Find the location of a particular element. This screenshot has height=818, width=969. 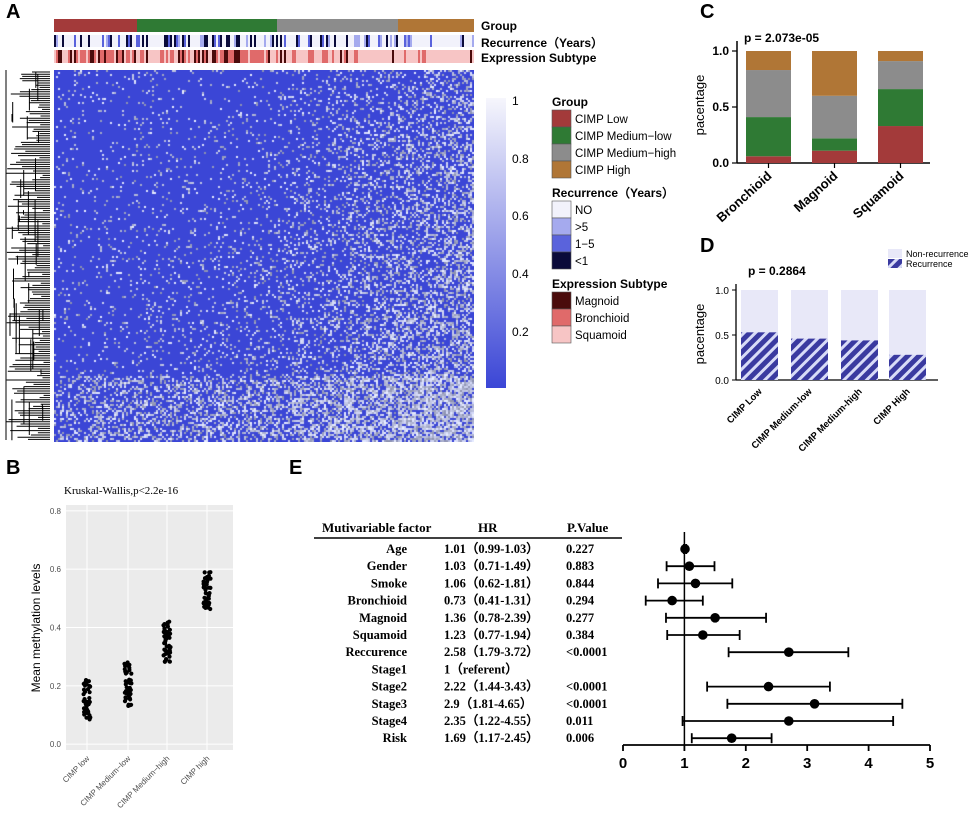

legend-swatch-cimp-low is located at coordinates (561, 118).